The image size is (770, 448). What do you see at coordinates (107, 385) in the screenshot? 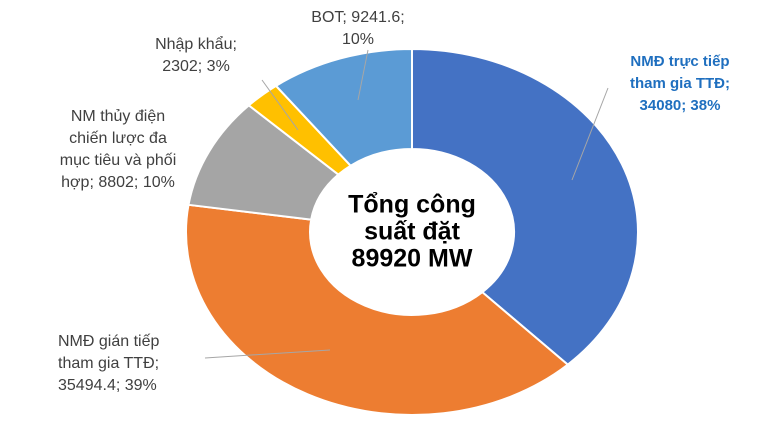
I see `data-label: 35494.4; 39%` at bounding box center [107, 385].